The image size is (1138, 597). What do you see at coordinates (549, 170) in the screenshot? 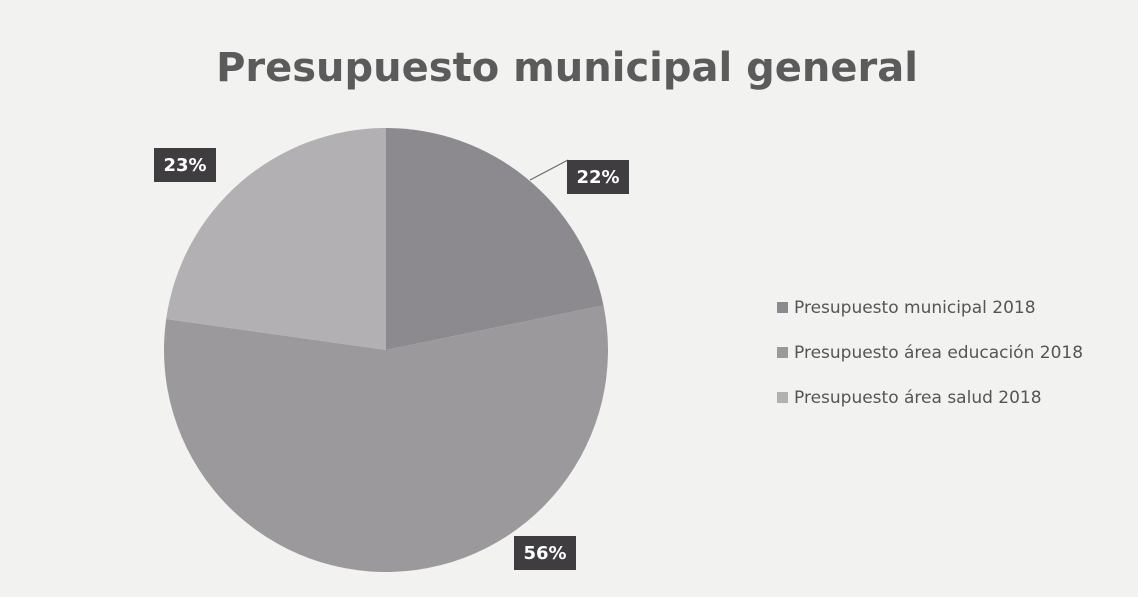
I see `leader-line` at bounding box center [549, 170].